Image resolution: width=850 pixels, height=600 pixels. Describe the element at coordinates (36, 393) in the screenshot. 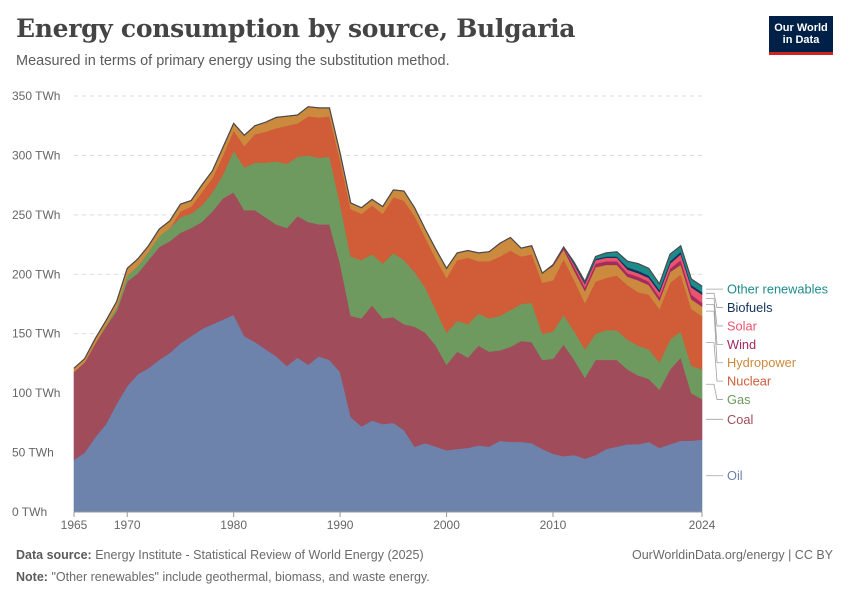

I see `y-tick-label: 100 TWh` at that location.